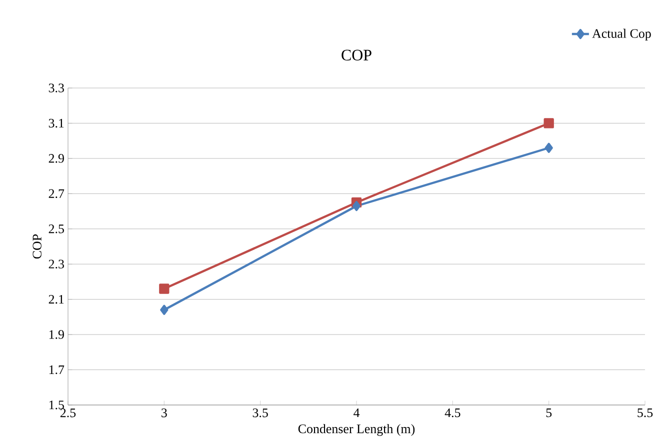  Describe the element at coordinates (56, 158) in the screenshot. I see `y-tick-label: 2.9` at that location.